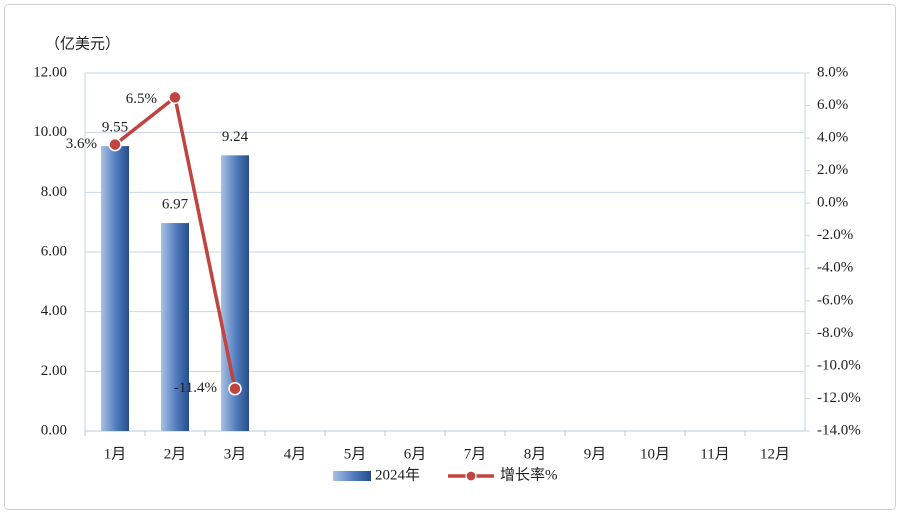  Describe the element at coordinates (82, 43) in the screenshot. I see `y-axis-label: （亿美元）` at that location.